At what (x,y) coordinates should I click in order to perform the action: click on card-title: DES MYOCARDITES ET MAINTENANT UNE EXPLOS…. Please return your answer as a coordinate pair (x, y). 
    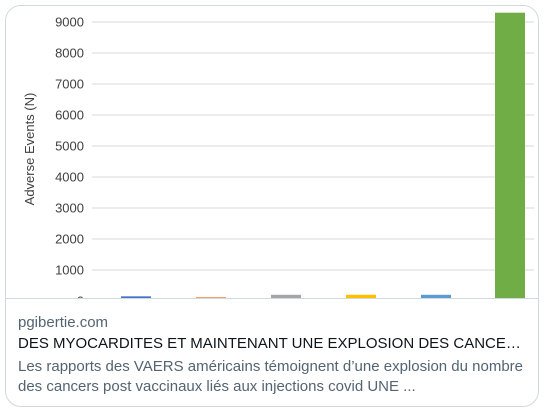
    Looking at the image, I should click on (271, 343).